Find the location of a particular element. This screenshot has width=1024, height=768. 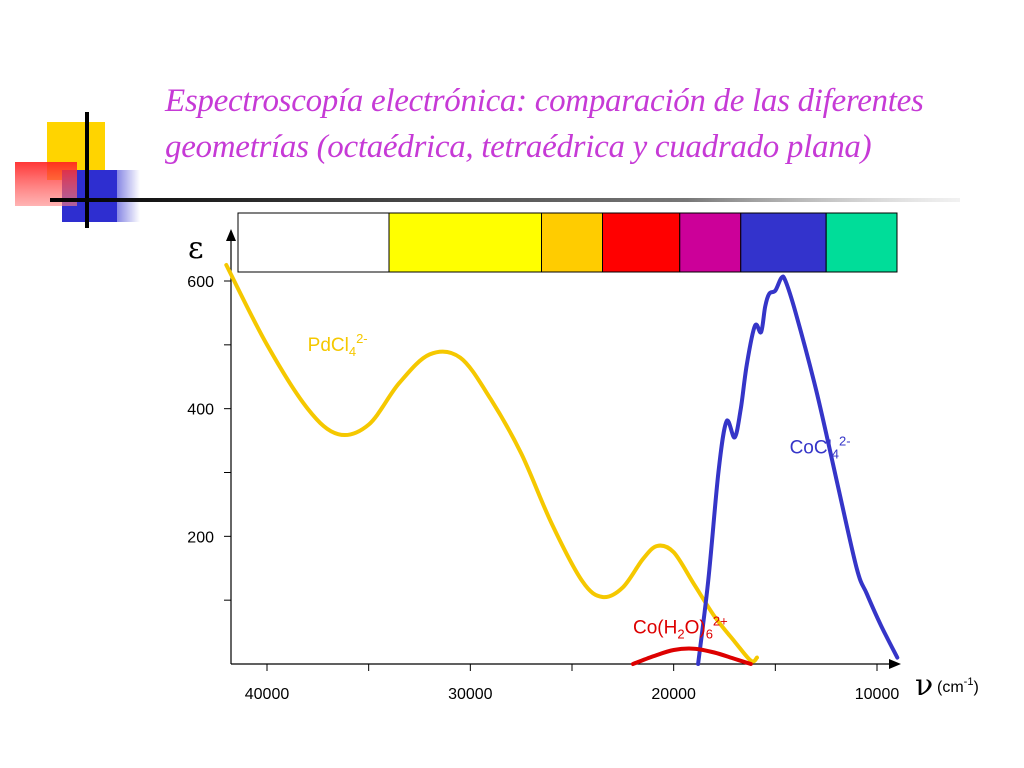

series-label-pdcl4: PdCl42- is located at coordinates (338, 345).